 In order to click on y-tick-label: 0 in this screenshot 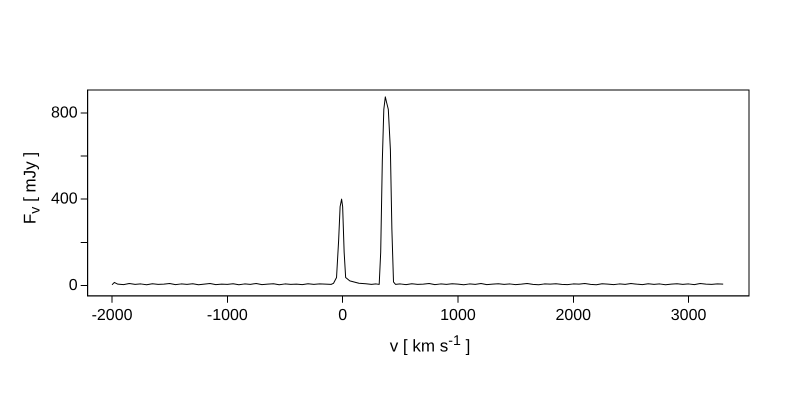, I will do `click(73, 285)`.